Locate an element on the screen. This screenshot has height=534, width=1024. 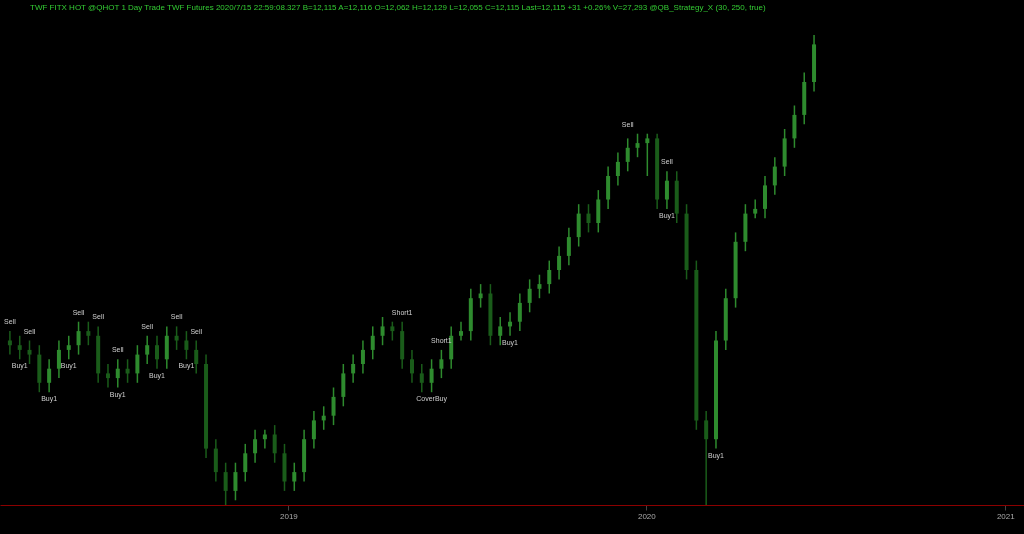
x-tick-label: 2021 is located at coordinates (1006, 516).